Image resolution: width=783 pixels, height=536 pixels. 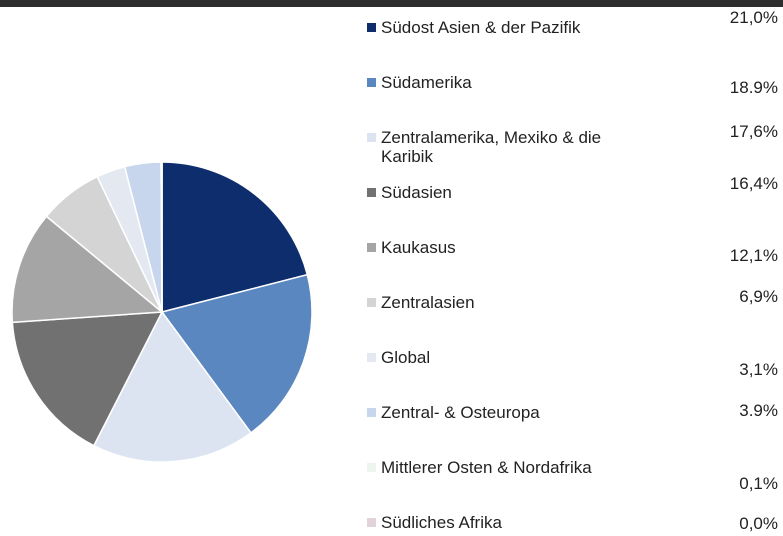 What do you see at coordinates (481, 27) in the screenshot?
I see `legend-label: Südost Asien & der Pazifik` at bounding box center [481, 27].